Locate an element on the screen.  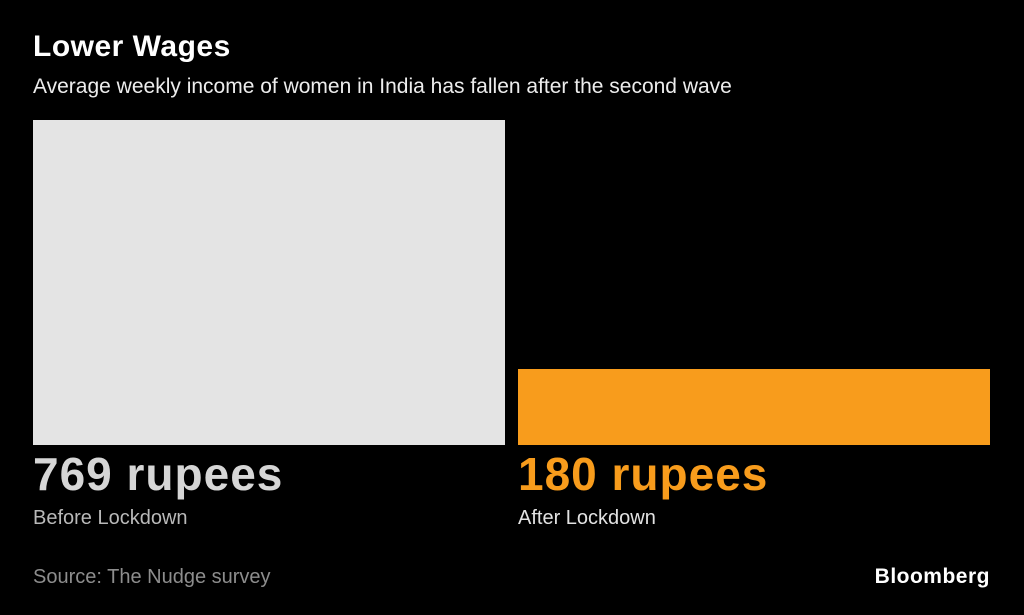
category-label-before: Before Lockdown is located at coordinates (110, 517).